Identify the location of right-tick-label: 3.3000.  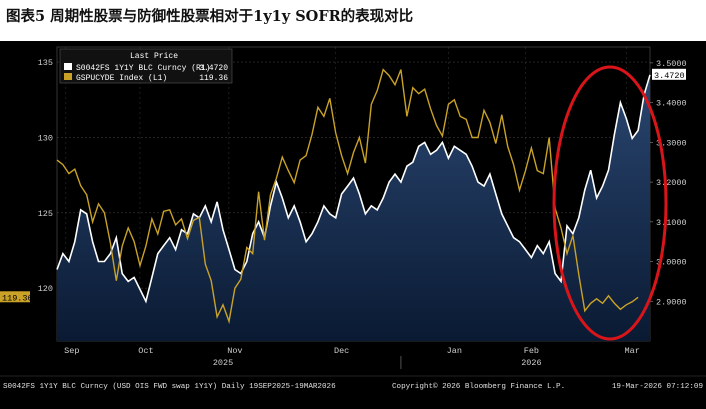
(671, 143).